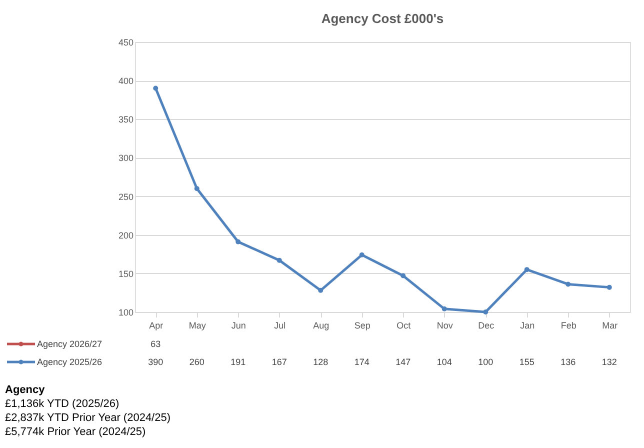 Image resolution: width=644 pixels, height=448 pixels. What do you see at coordinates (126, 273) in the screenshot?
I see `y-tick-label: 150` at bounding box center [126, 273].